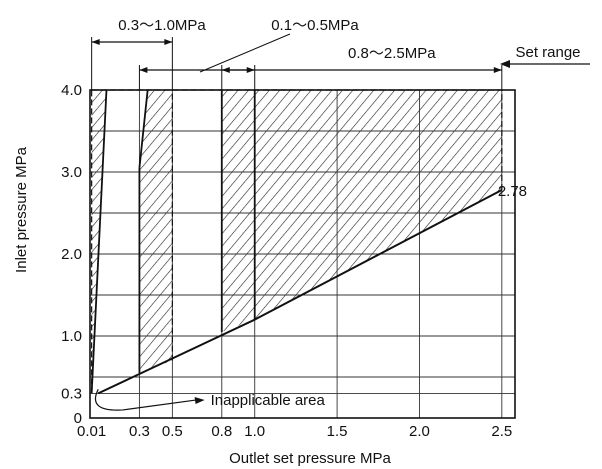 This screenshot has width=602, height=469. I want to click on set-range-brackets: 0.3～1.0MPa 0.1～0.5MPa 0.8～2.5MPa Set range, so click(340, 53).